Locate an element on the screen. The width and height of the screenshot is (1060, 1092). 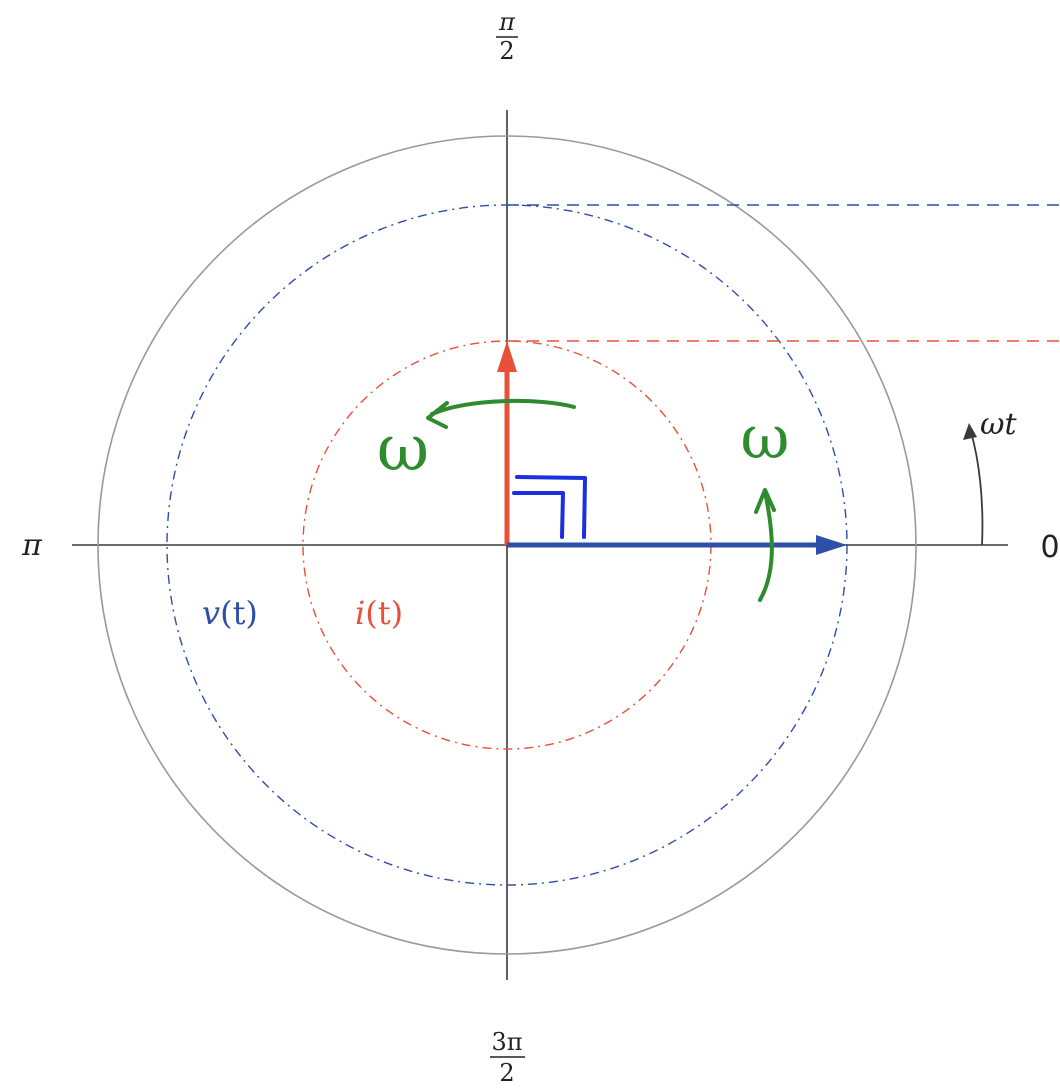
rotation-label-t: t is located at coordinates (1010, 424).